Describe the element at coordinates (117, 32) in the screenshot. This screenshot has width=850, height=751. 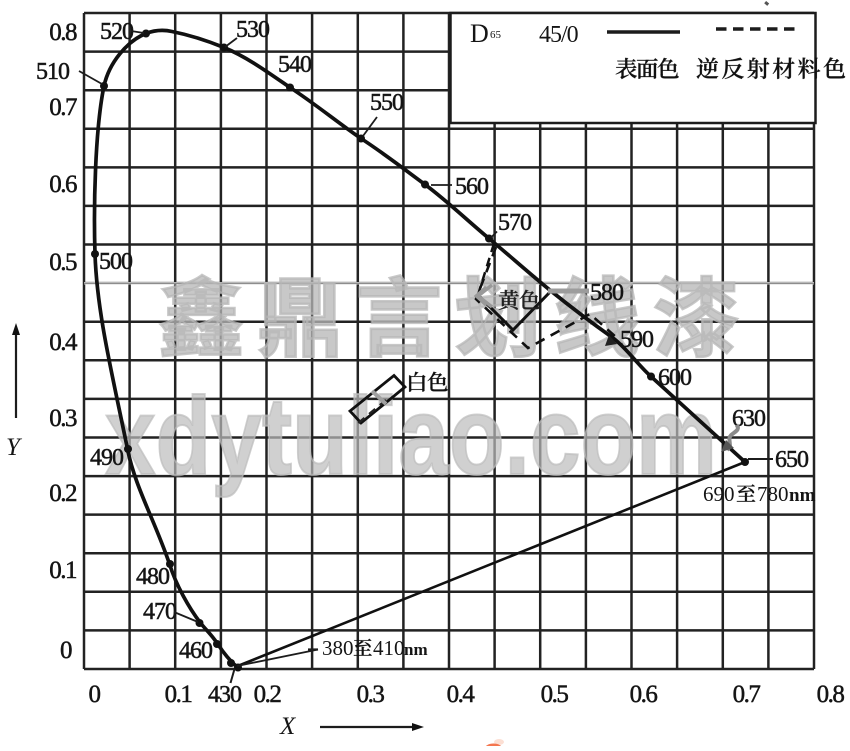
I see `svg-text: 520` at that location.